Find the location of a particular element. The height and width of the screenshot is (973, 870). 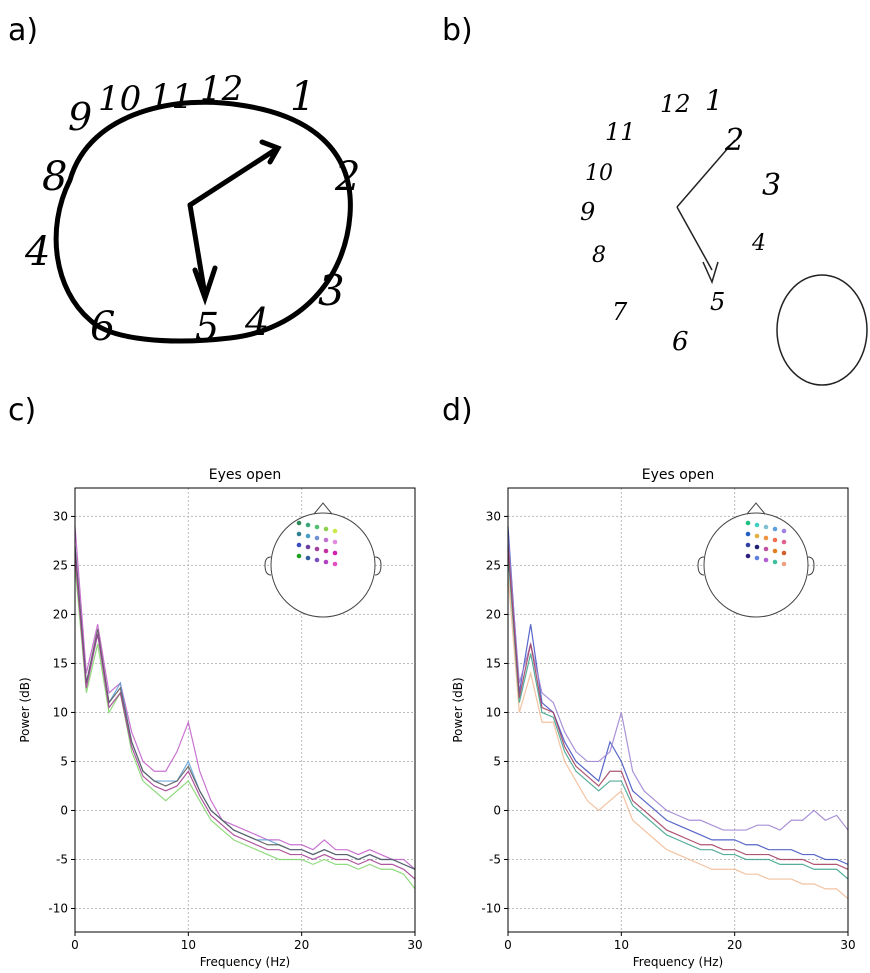

panel-label: a) is located at coordinates (23, 30).